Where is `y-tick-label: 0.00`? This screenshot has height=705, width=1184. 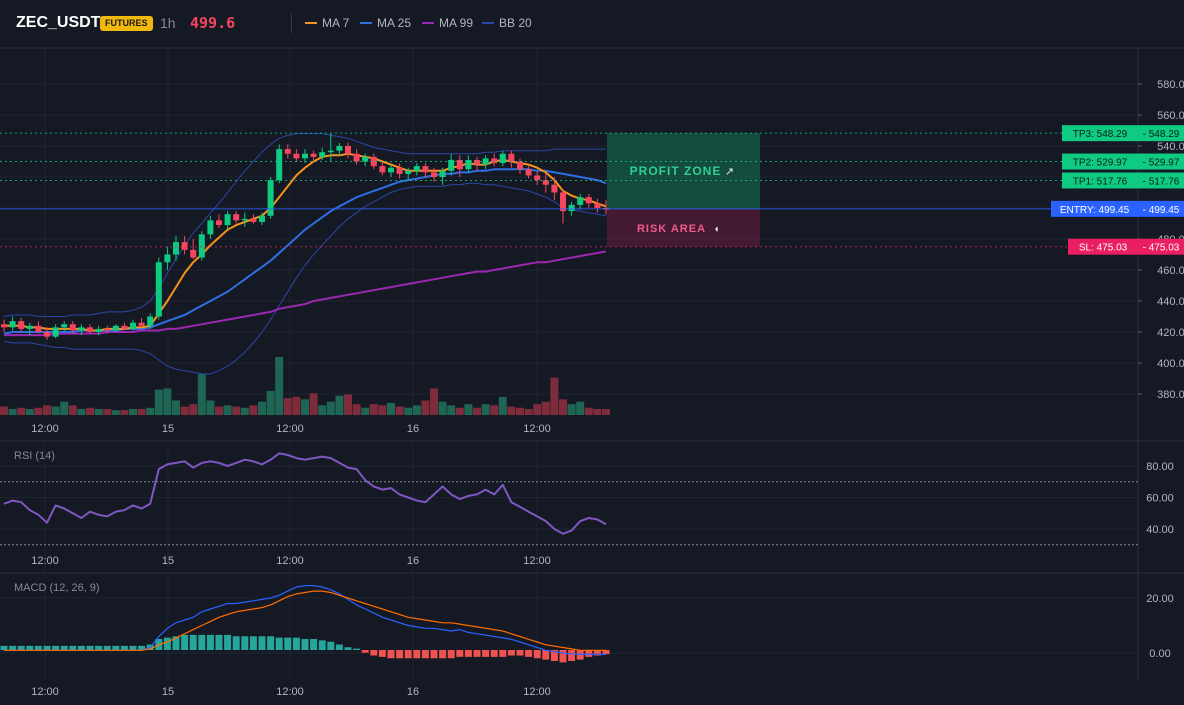
y-tick-label: 0.00 is located at coordinates (1159, 654).